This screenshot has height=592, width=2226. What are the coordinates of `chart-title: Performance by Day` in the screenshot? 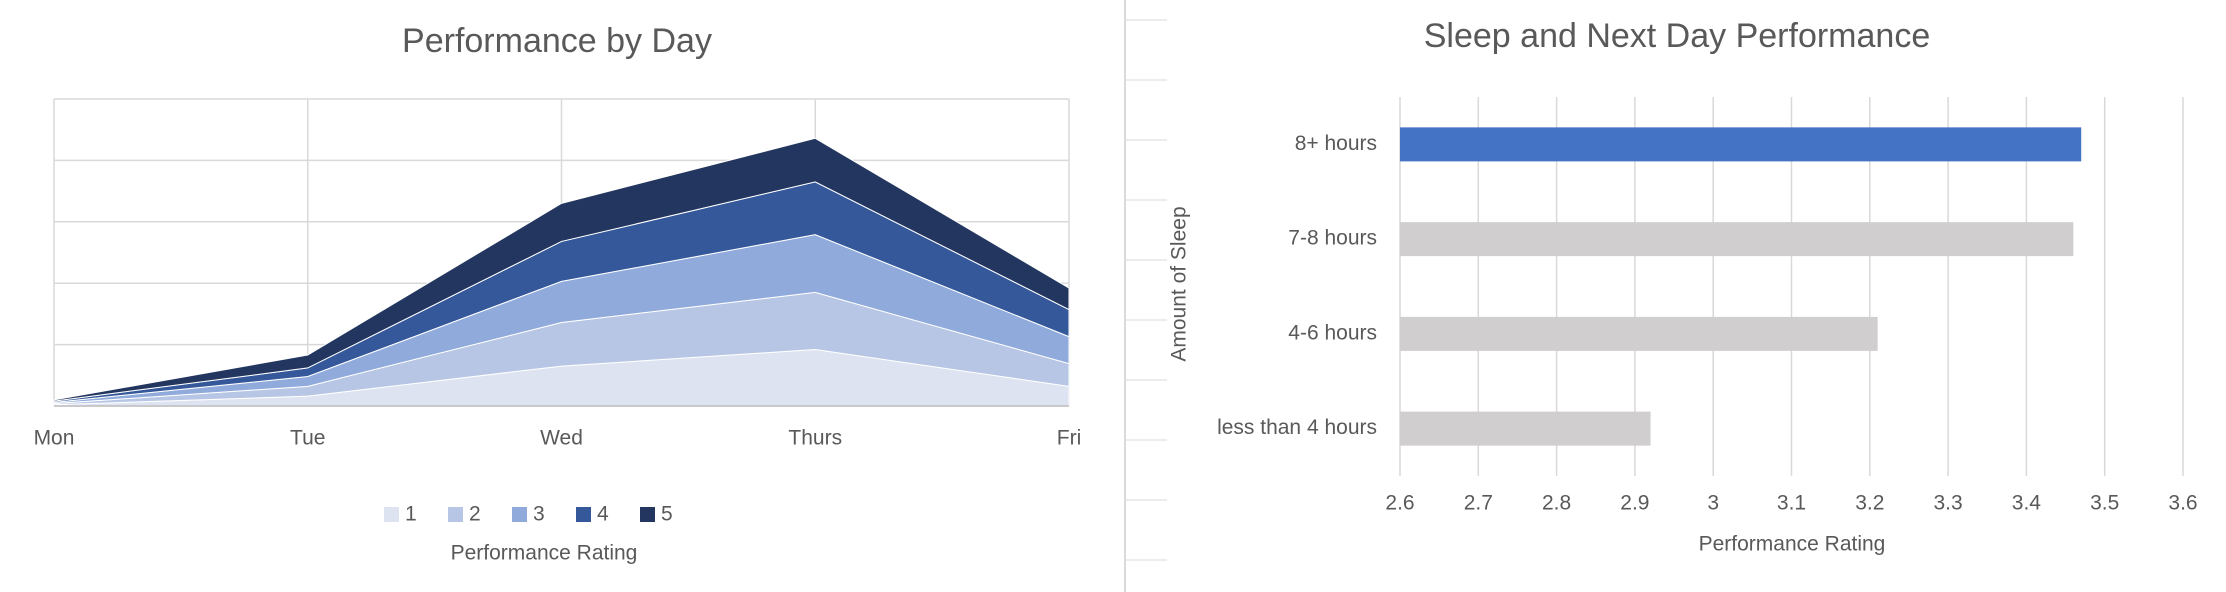 It's located at (557, 41).